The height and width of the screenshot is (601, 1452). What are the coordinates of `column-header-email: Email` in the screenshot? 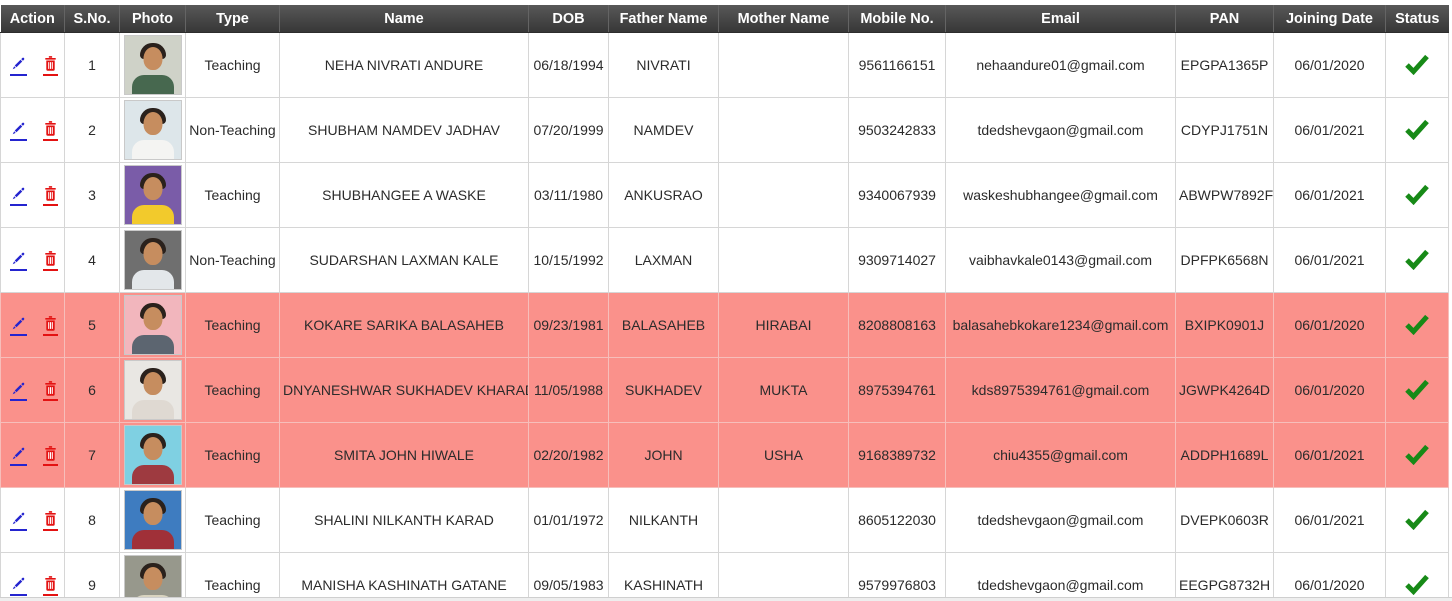 It's located at (1060, 19).